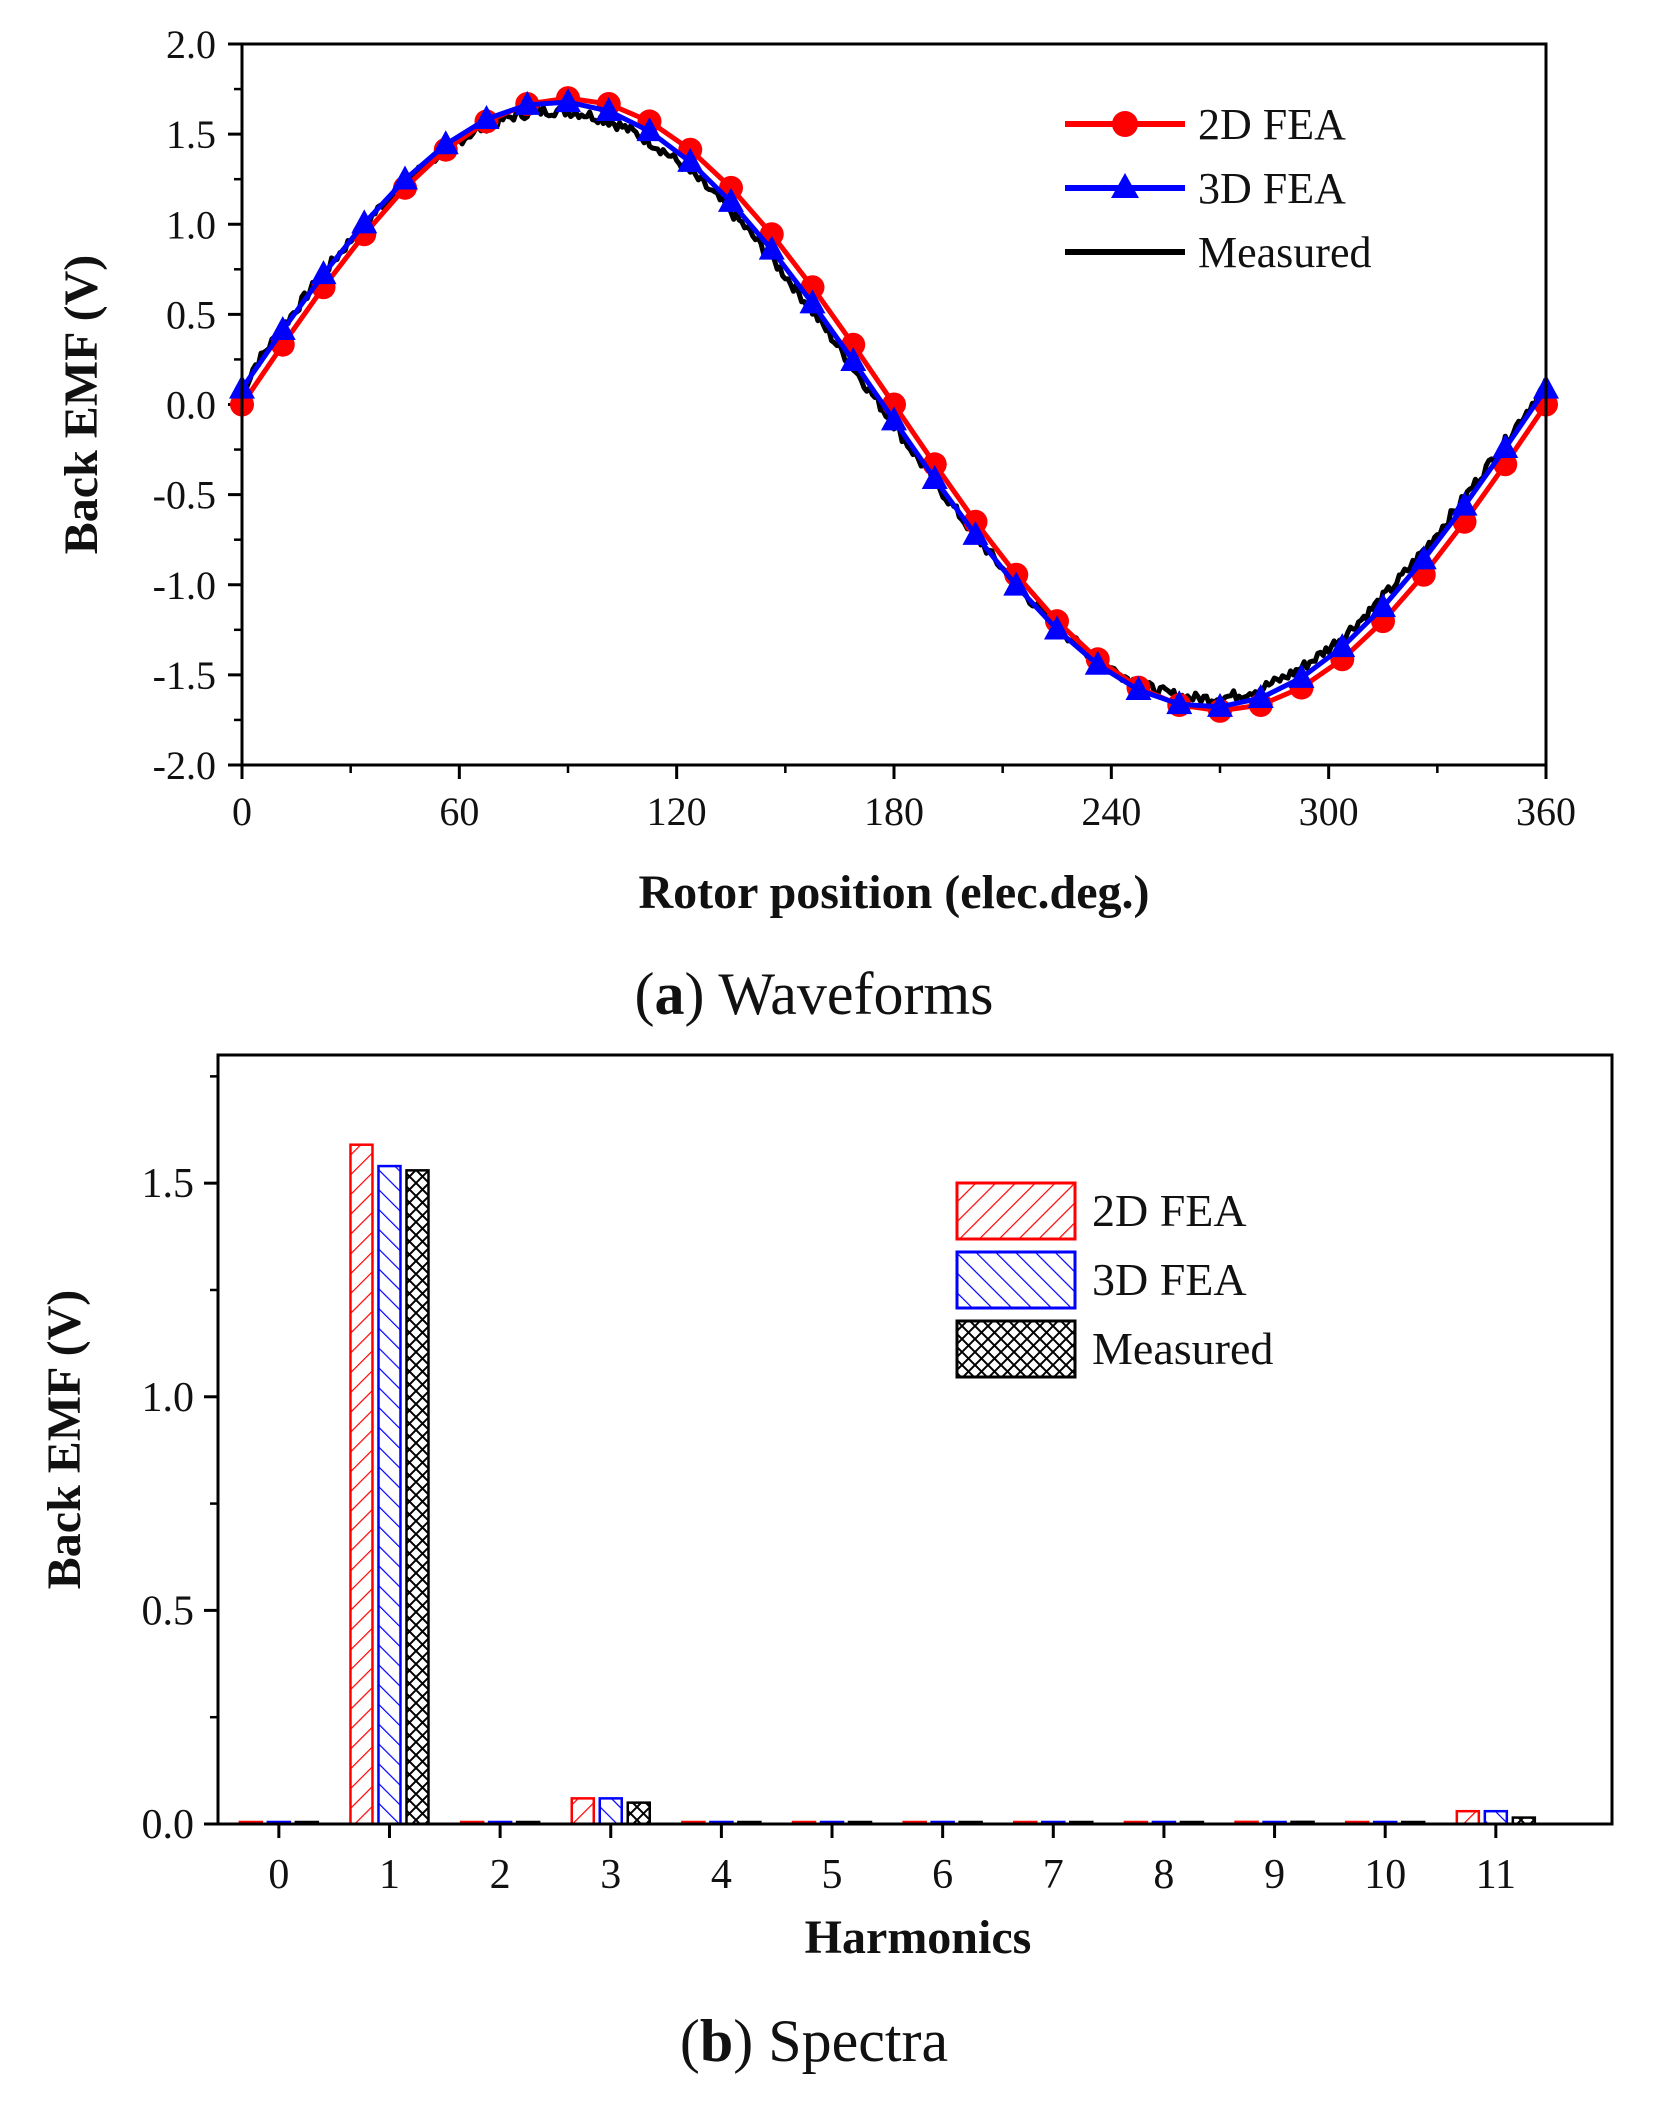 The height and width of the screenshot is (2108, 1659). What do you see at coordinates (64, 1440) in the screenshot?
I see `spectra-y-axis-label: Back EMF (V)` at bounding box center [64, 1440].